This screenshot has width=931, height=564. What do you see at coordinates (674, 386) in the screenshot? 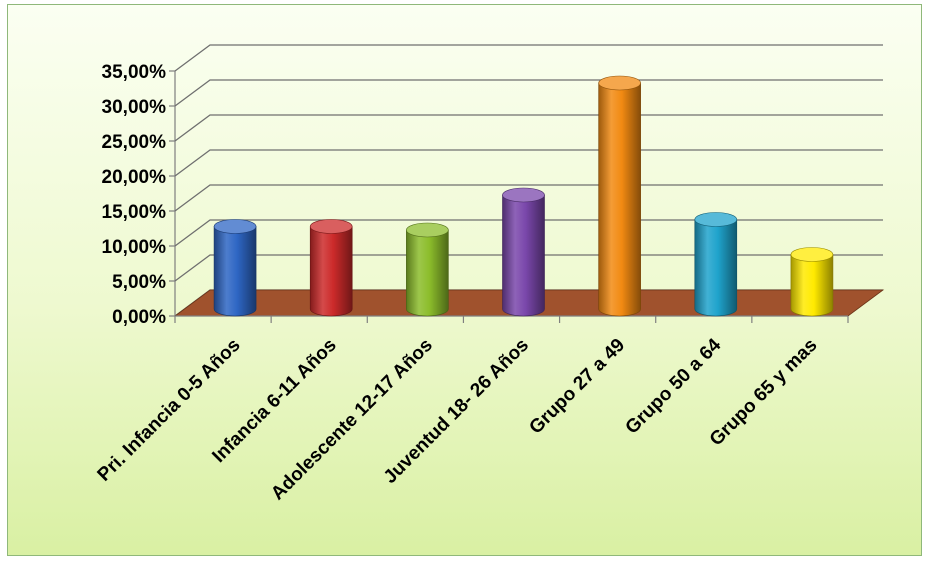
I see `x-category-label: Grupo 50 a 64` at bounding box center [674, 386].